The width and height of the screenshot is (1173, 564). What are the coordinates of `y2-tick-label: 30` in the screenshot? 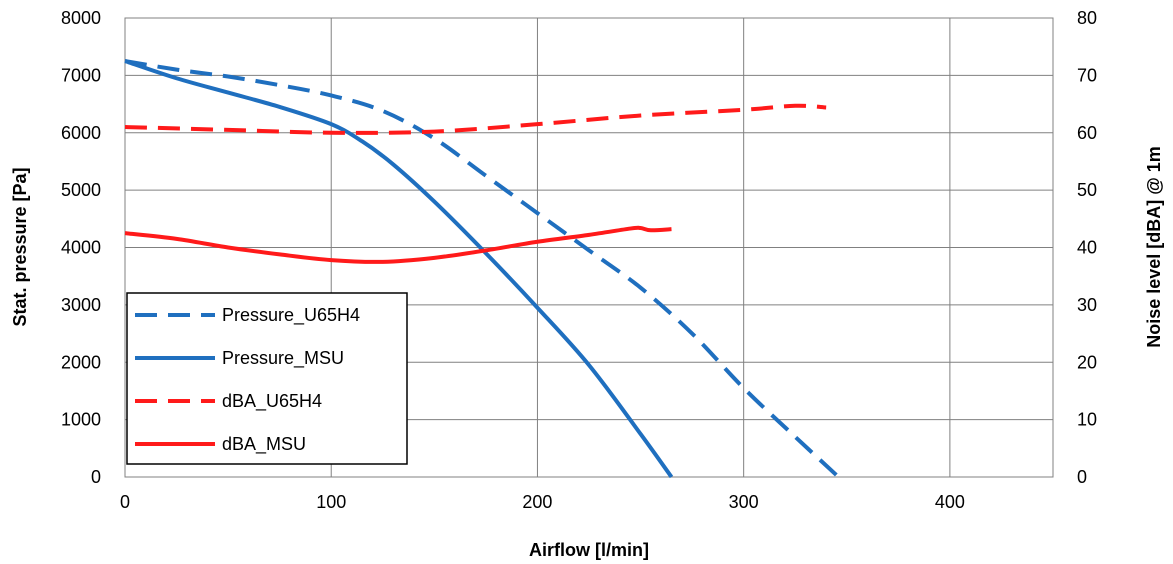 It's located at (1087, 305).